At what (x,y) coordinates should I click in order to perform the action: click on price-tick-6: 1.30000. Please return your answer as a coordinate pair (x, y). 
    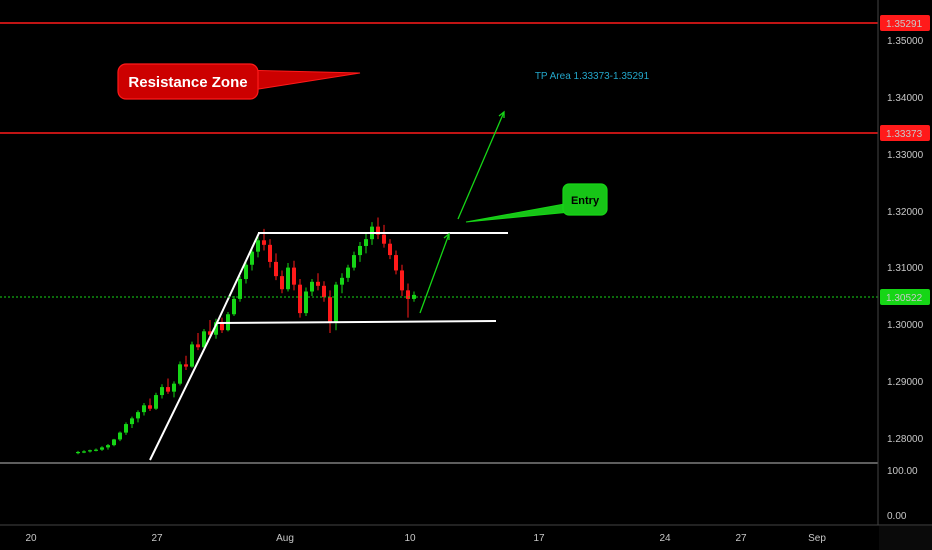
    Looking at the image, I should click on (905, 325).